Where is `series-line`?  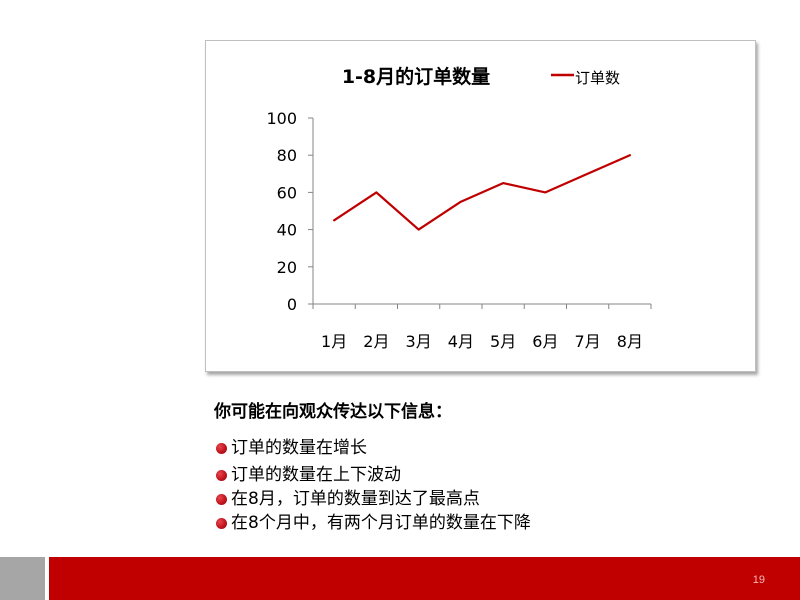 series-line is located at coordinates (482, 192).